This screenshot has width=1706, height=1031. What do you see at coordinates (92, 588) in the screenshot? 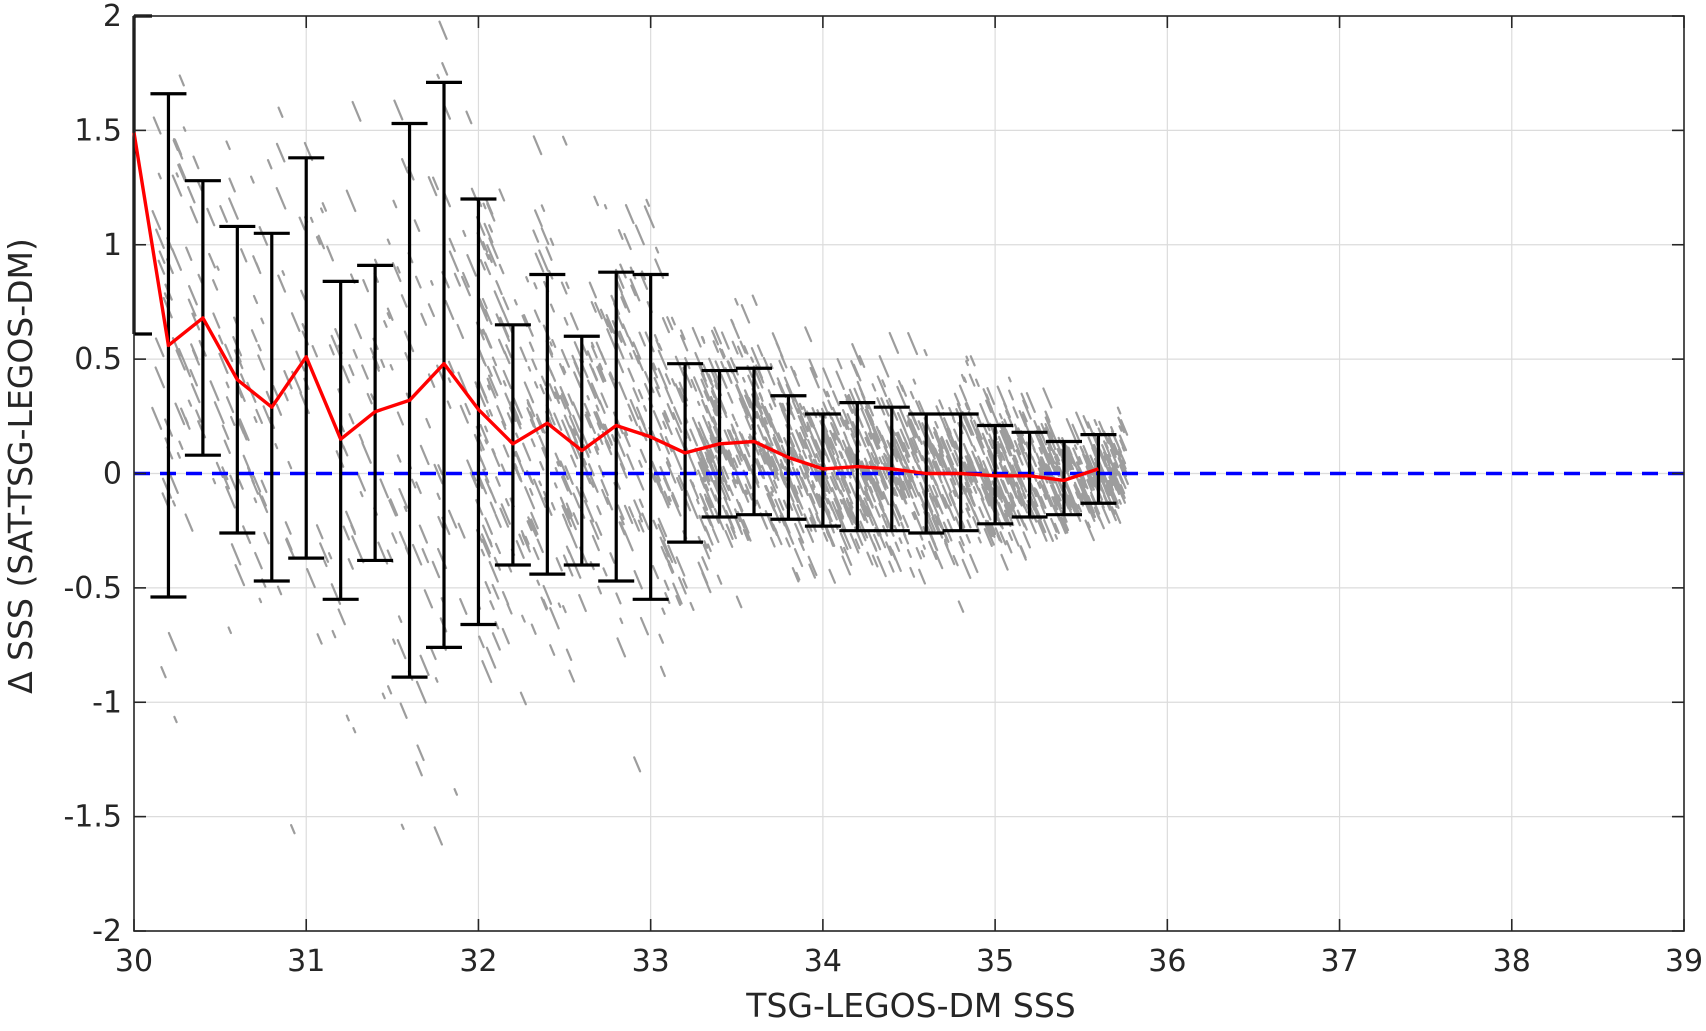
I see `y-tick-label: -0.5` at bounding box center [92, 588].